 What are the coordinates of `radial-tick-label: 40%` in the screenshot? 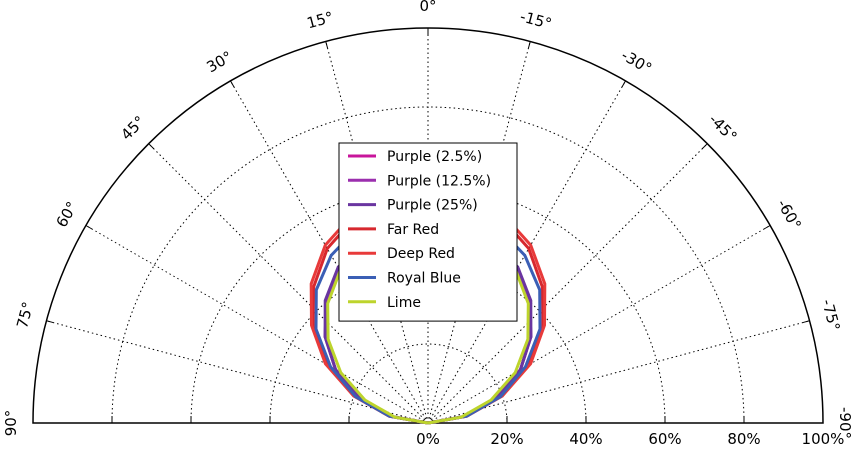 It's located at (585, 439).